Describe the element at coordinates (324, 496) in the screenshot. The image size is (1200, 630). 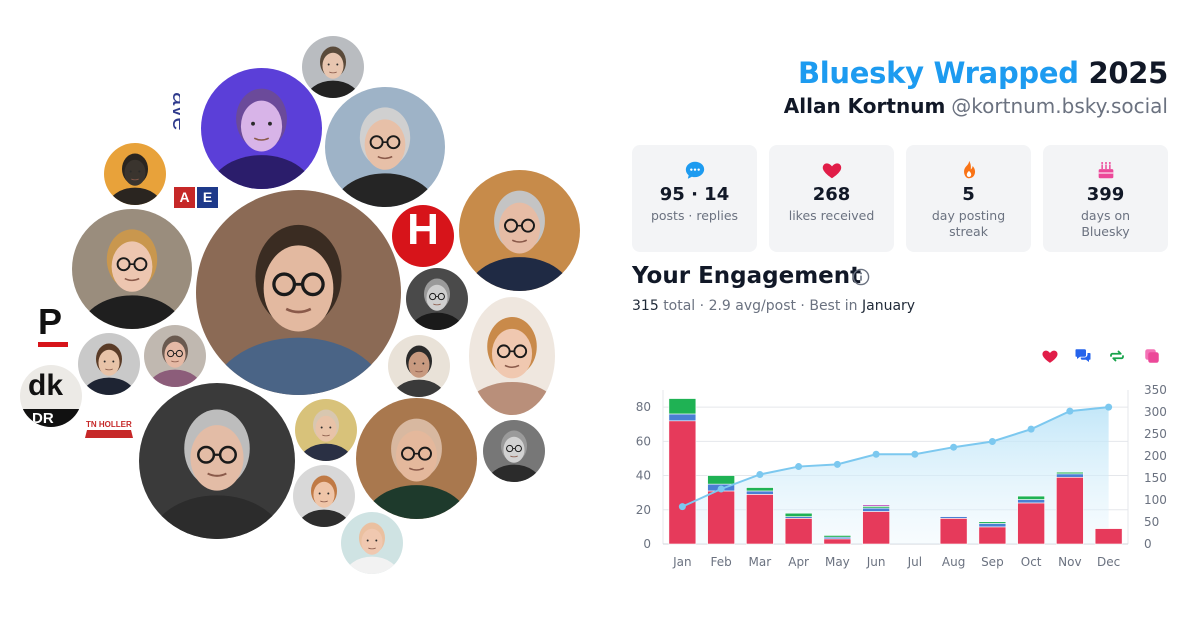
I see `avatar-redhead-man` at that location.